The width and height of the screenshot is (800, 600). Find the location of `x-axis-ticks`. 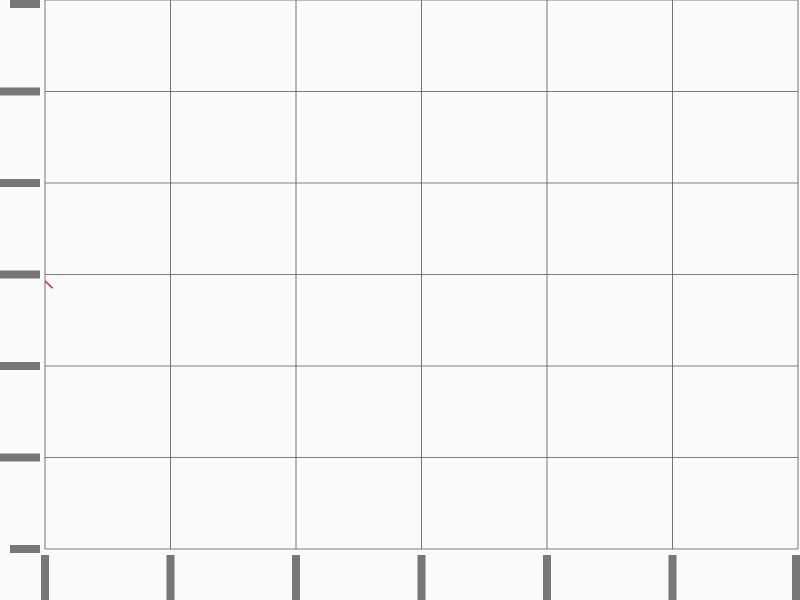

x-axis-ticks is located at coordinates (420, 577).